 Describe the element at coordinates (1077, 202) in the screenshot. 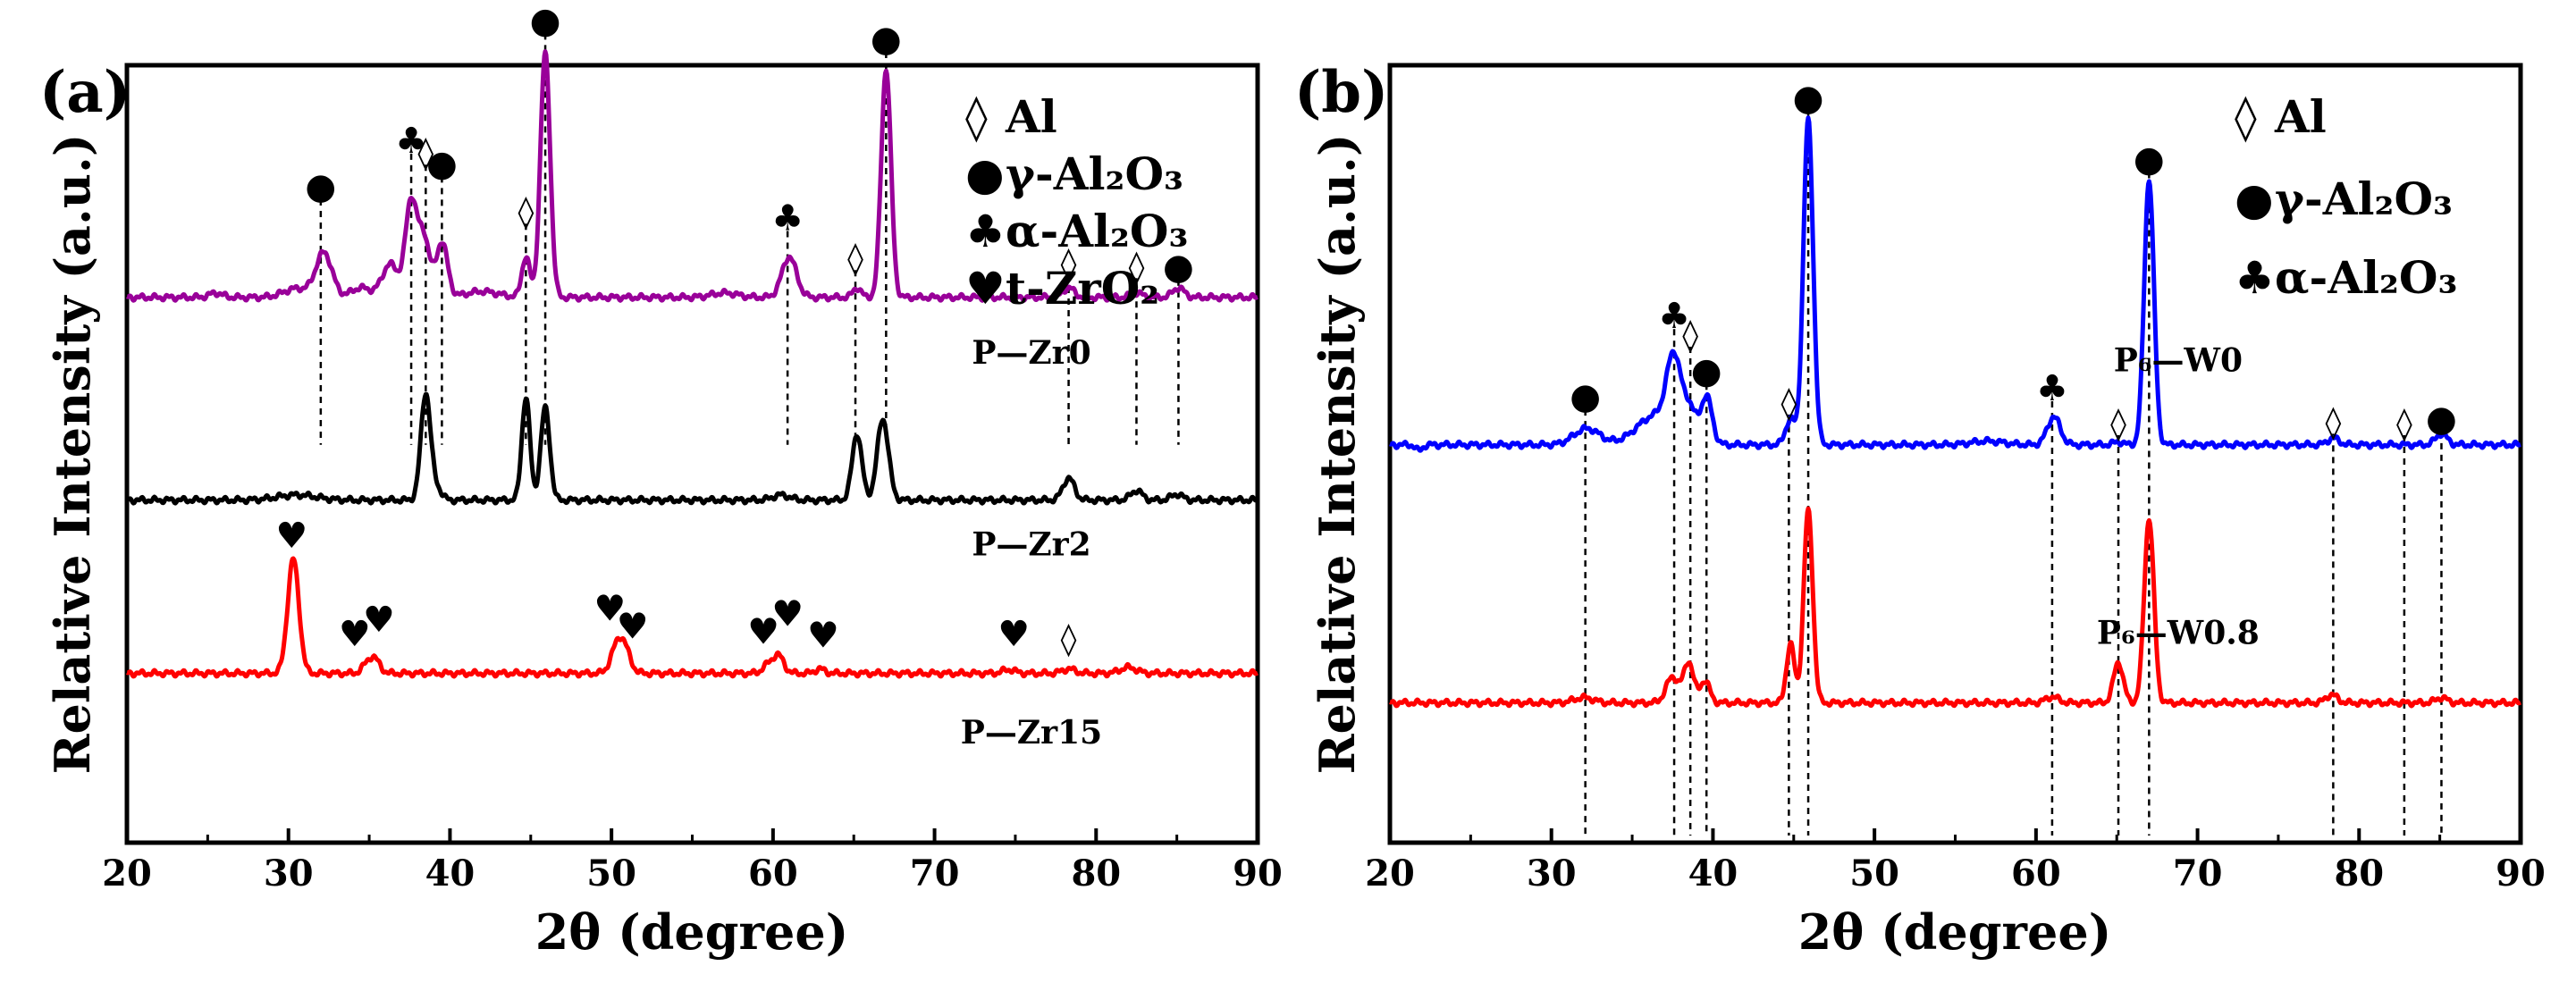

I see `phase-legend: ◊ Al ● γ-Al₂O₃ ♣ α-Al₂O₃ ♥ t-ZrO₂` at that location.